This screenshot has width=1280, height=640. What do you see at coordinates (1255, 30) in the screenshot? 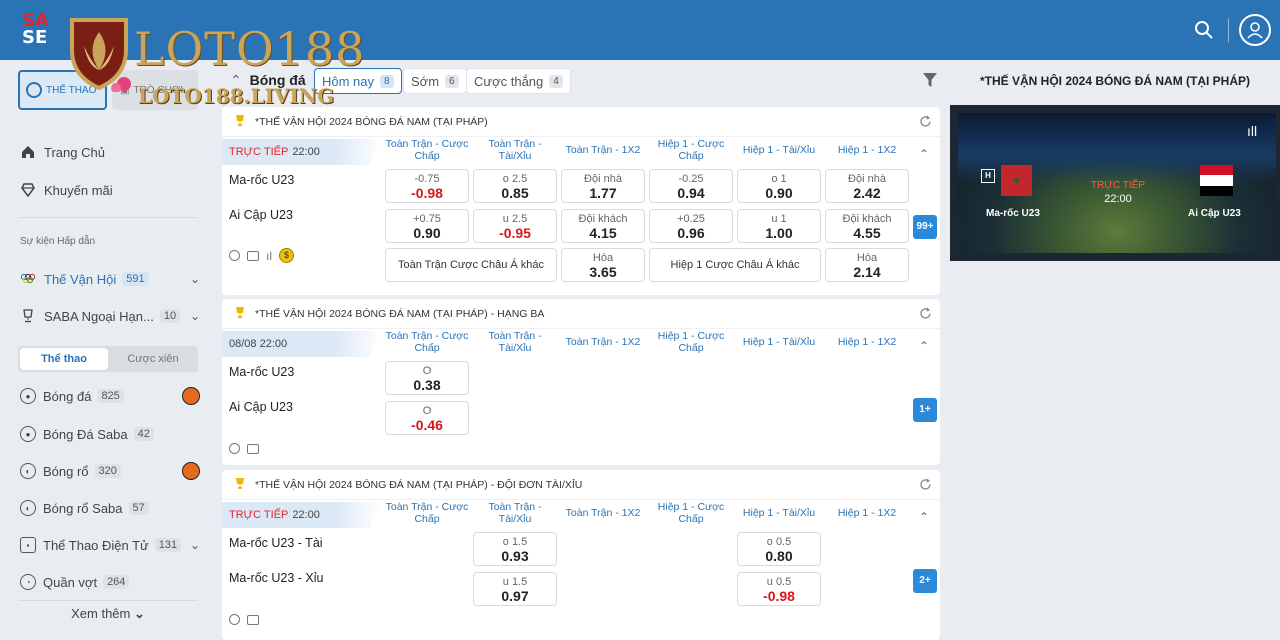
I see `user-avatar-icon` at bounding box center [1255, 30].